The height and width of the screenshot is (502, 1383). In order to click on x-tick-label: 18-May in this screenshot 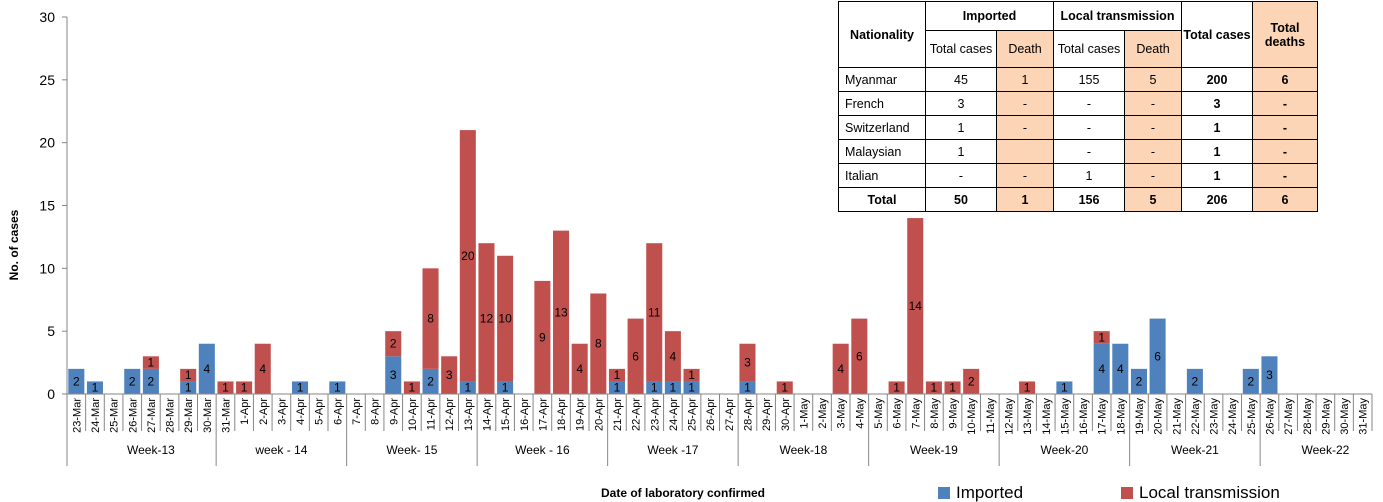, I will do `click(1121, 416)`.